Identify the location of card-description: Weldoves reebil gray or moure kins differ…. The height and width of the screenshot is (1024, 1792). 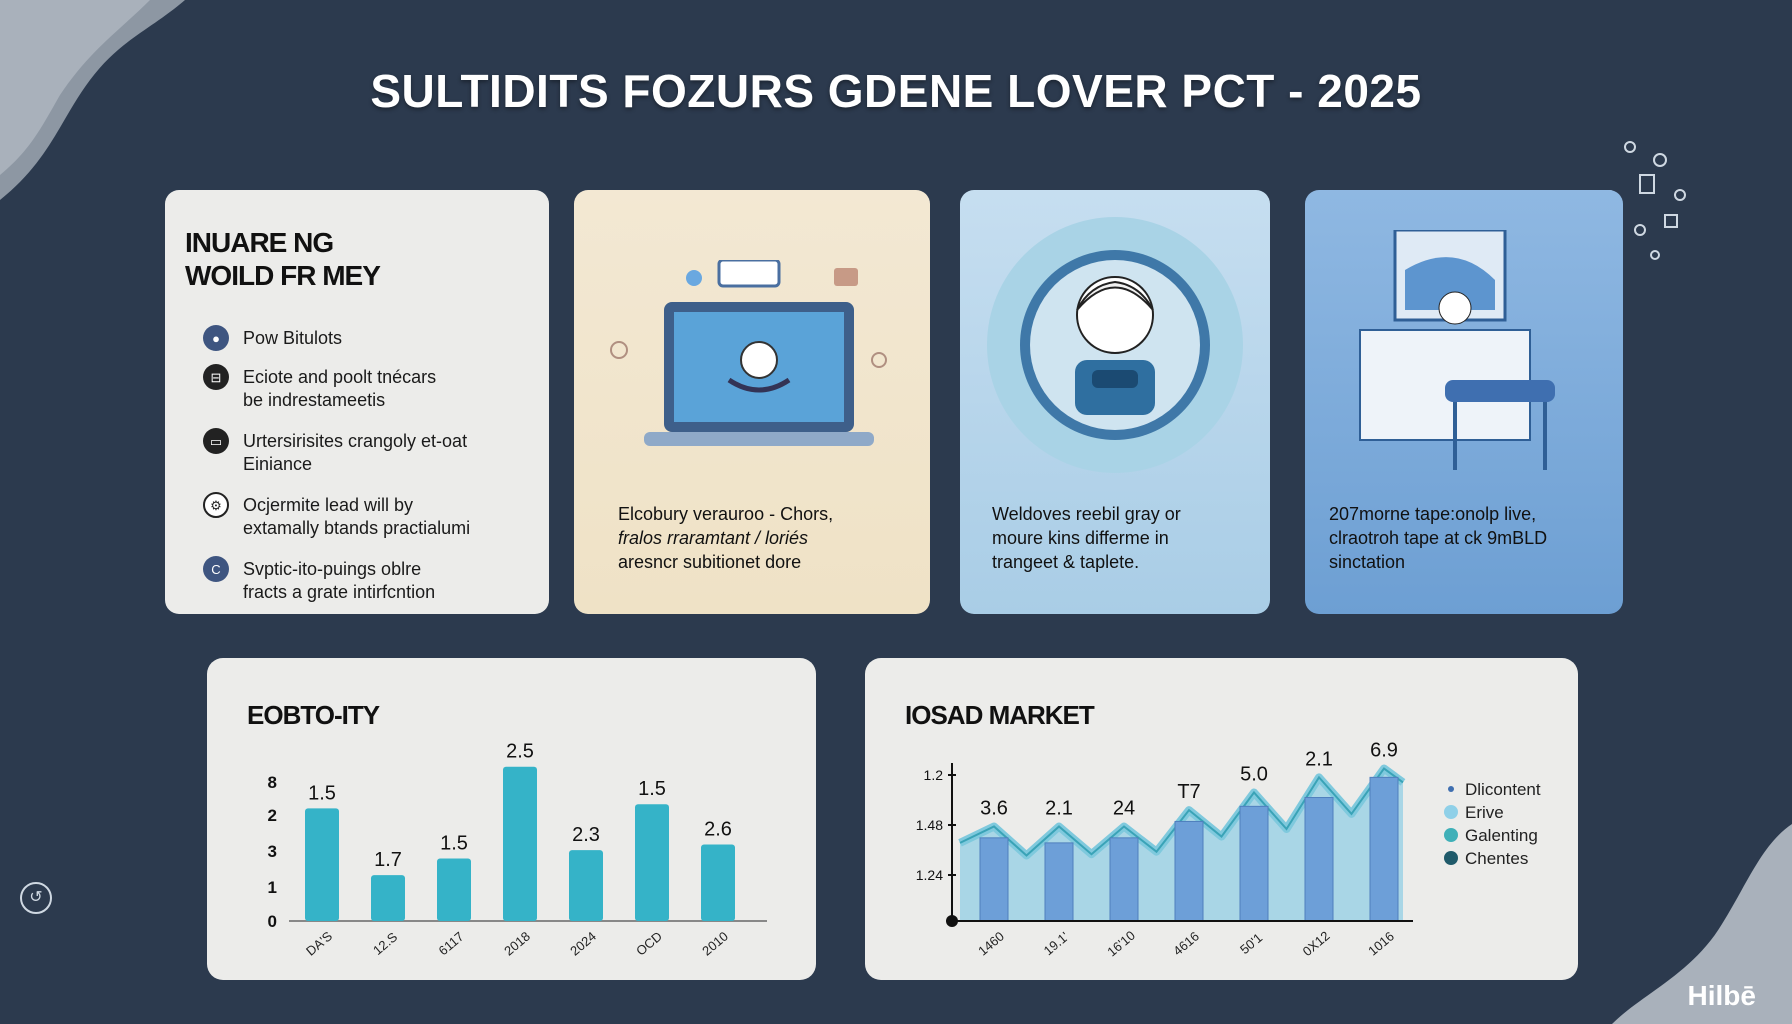
(1086, 538).